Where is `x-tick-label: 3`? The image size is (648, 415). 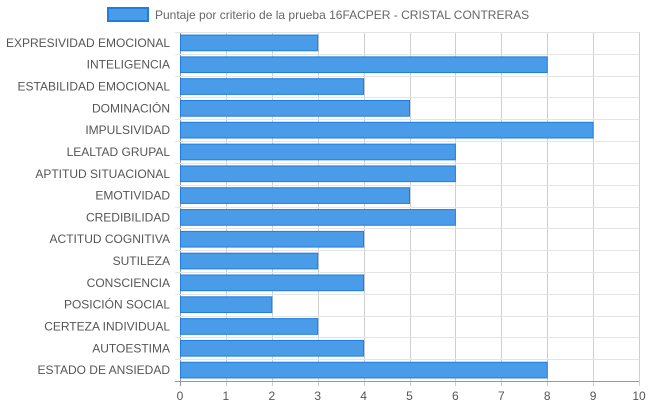
x-tick-label: 3 is located at coordinates (317, 396).